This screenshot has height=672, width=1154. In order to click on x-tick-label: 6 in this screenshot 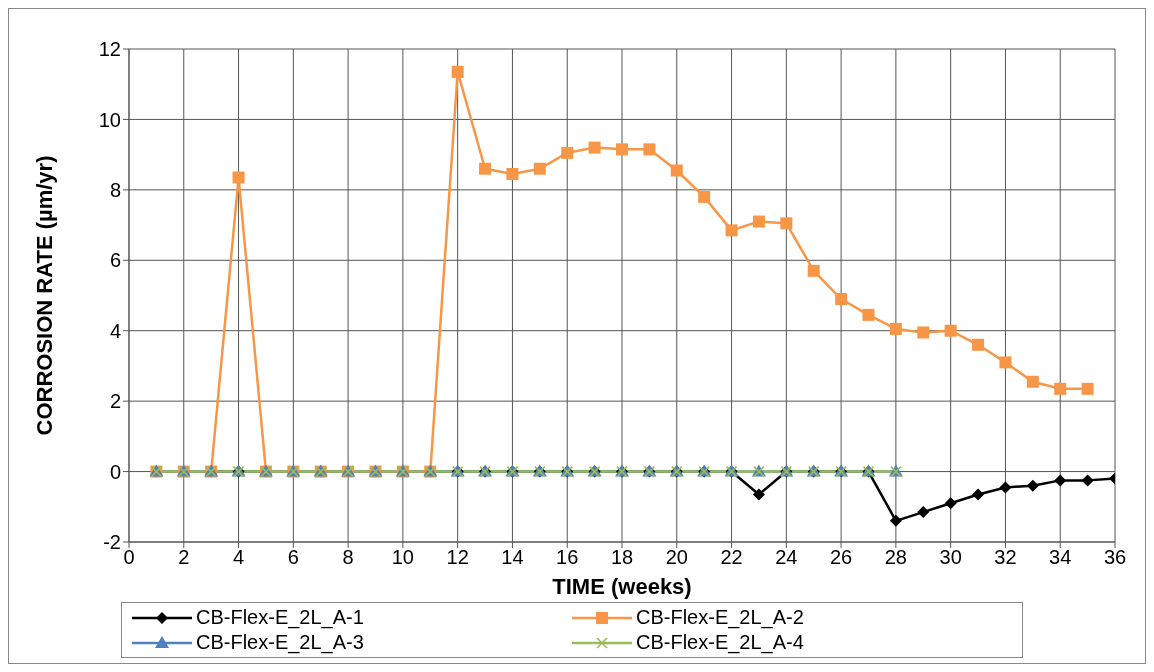, I will do `click(293, 557)`.